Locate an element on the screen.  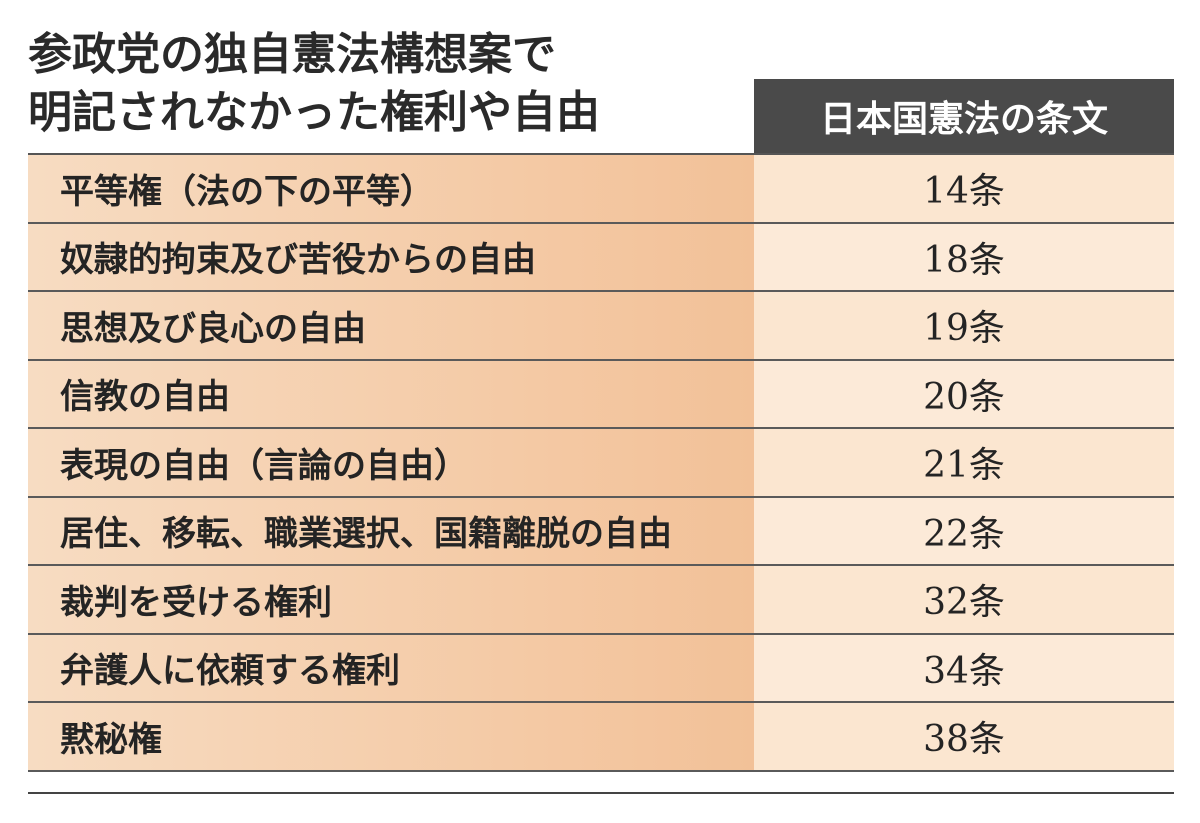
table-row: 信教の自由 20条 is located at coordinates (601, 394).